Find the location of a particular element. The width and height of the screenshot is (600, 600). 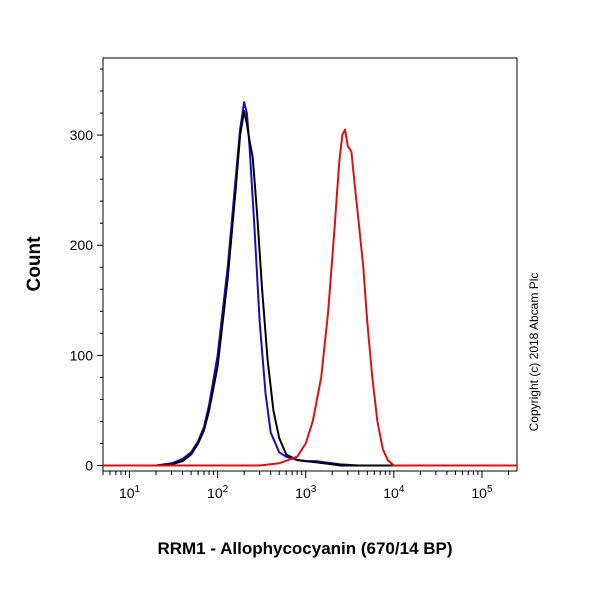

x-tick-label: 10¹ is located at coordinates (130, 492).